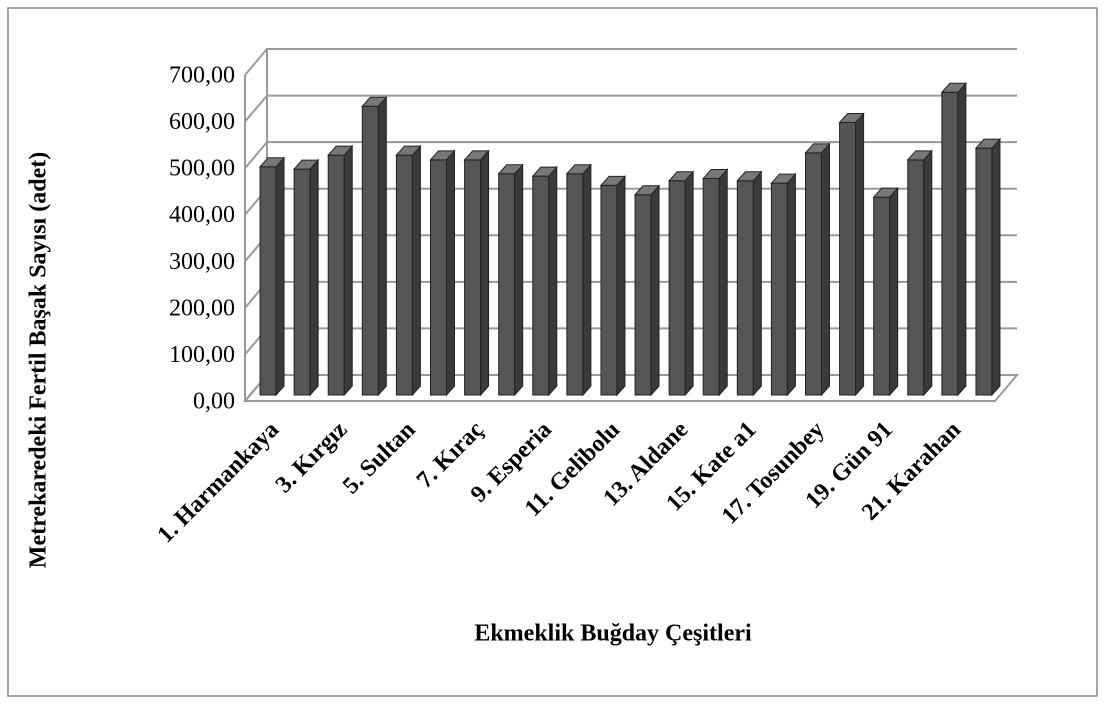 The image size is (1105, 704). I want to click on y-axis-label: Metrekaredeki Fertil Başak Sayısı (adet), so click(39, 360).